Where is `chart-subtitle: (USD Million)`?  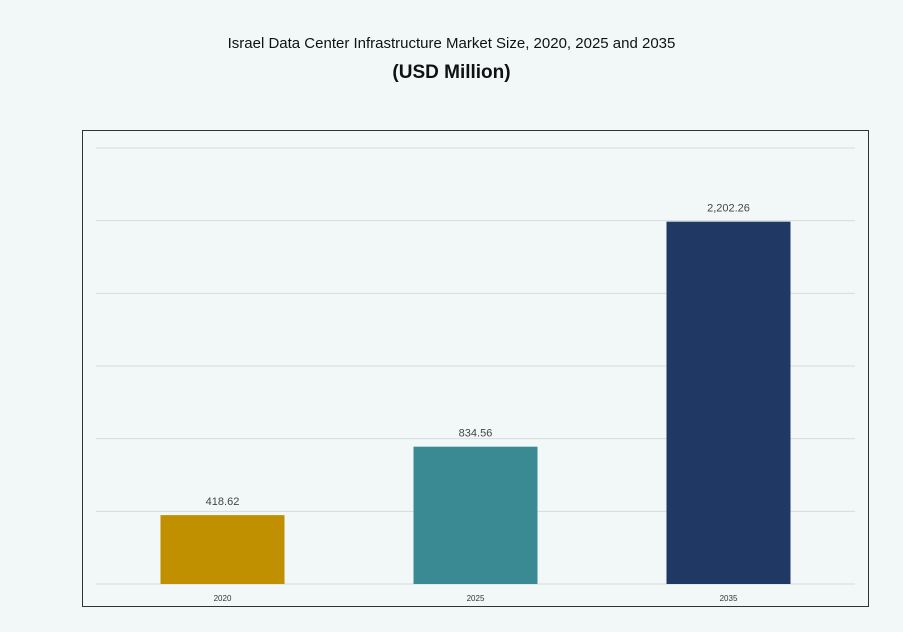 chart-subtitle: (USD Million) is located at coordinates (451, 72).